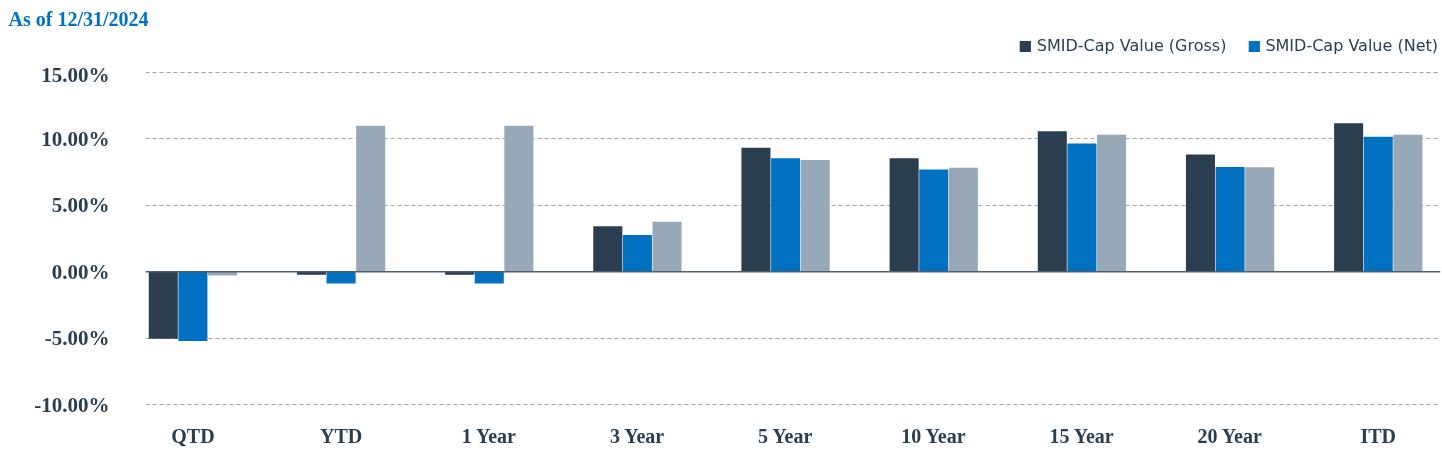 Image resolution: width=1442 pixels, height=451 pixels. Describe the element at coordinates (78, 18) in the screenshot. I see `chart-title: As of 12/31/2024` at that location.